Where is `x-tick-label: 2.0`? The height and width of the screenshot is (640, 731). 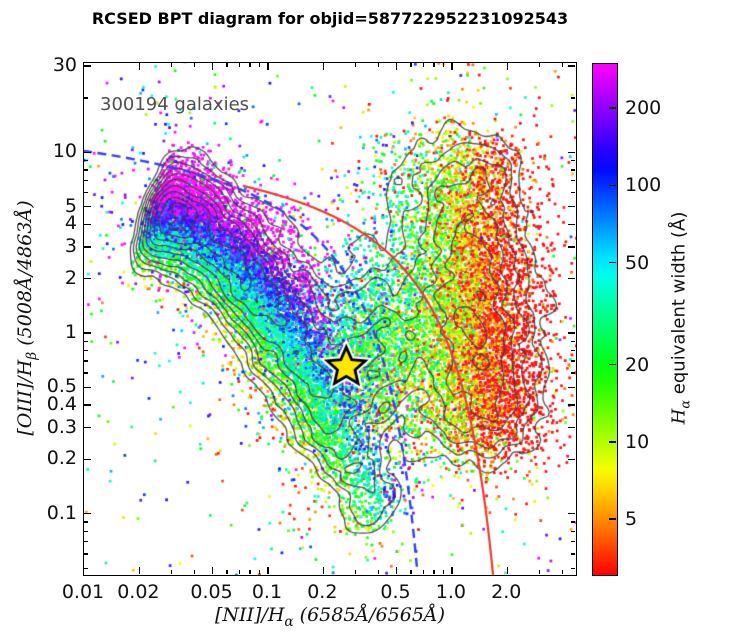 x-tick-label: 2.0 is located at coordinates (506, 592).